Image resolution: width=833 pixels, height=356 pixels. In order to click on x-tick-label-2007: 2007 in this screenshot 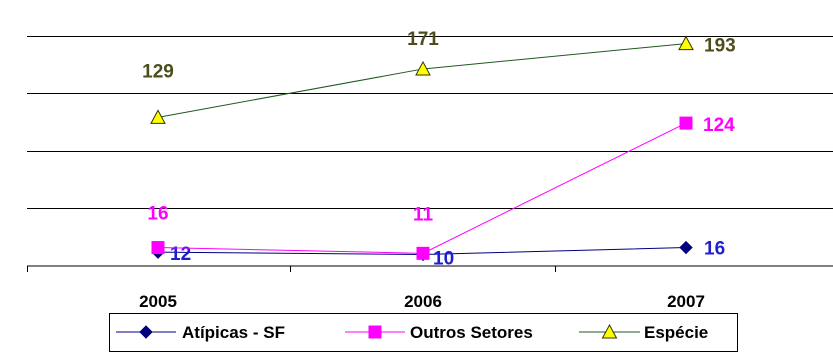, I will do `click(686, 301)`.